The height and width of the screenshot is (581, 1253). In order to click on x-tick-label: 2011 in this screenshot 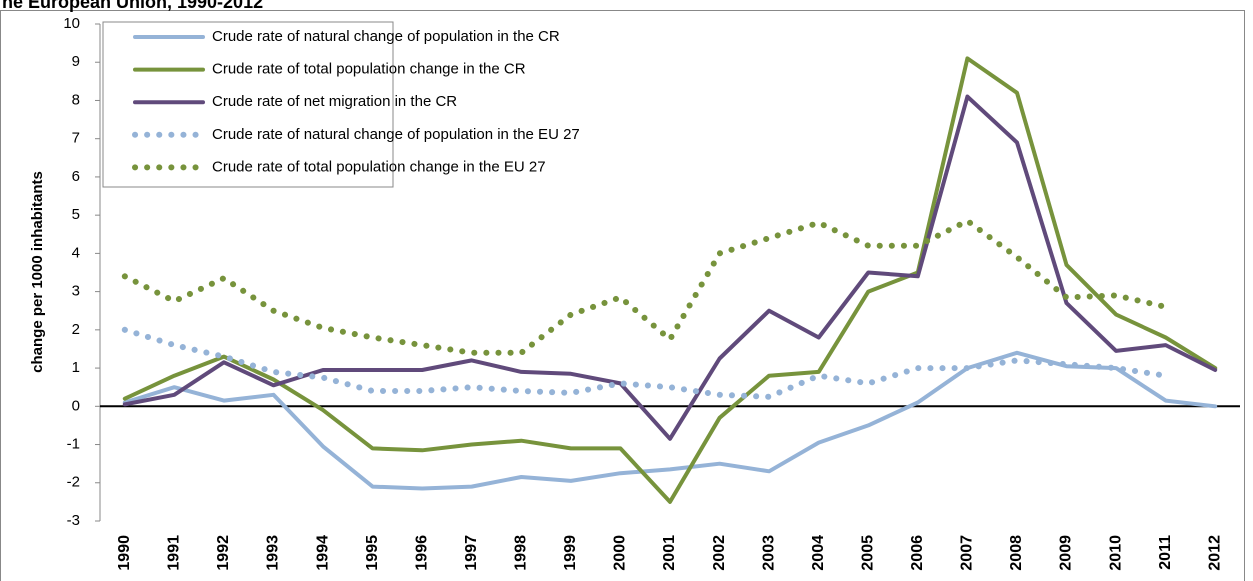, I will do `click(1165, 552)`.